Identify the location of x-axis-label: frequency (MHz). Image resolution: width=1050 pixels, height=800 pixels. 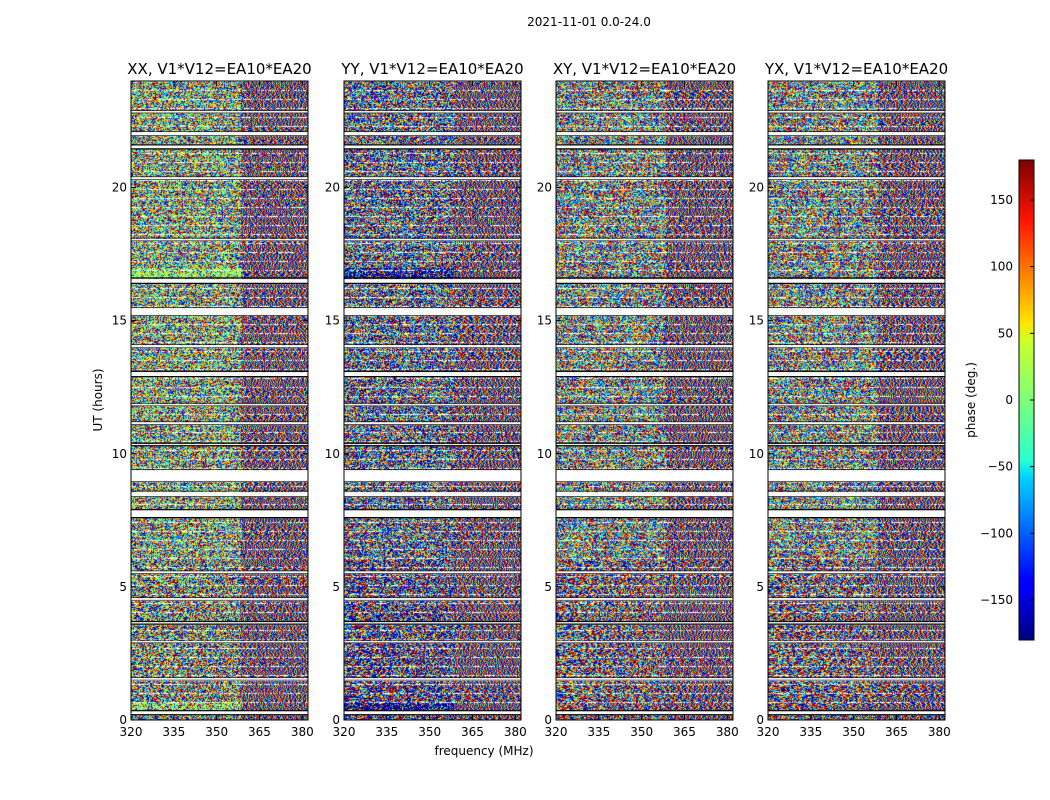
(483, 751).